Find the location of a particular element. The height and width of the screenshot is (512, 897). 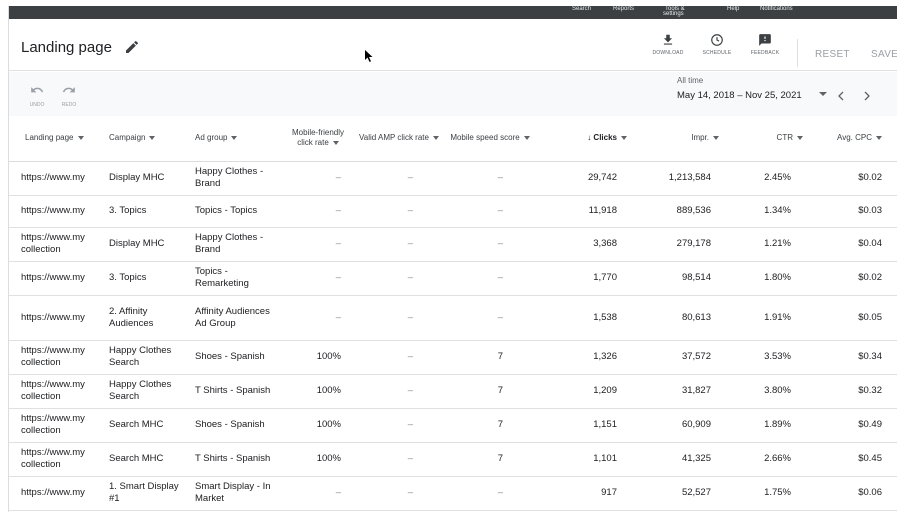

cell-impr: 41,325 is located at coordinates (677, 459).